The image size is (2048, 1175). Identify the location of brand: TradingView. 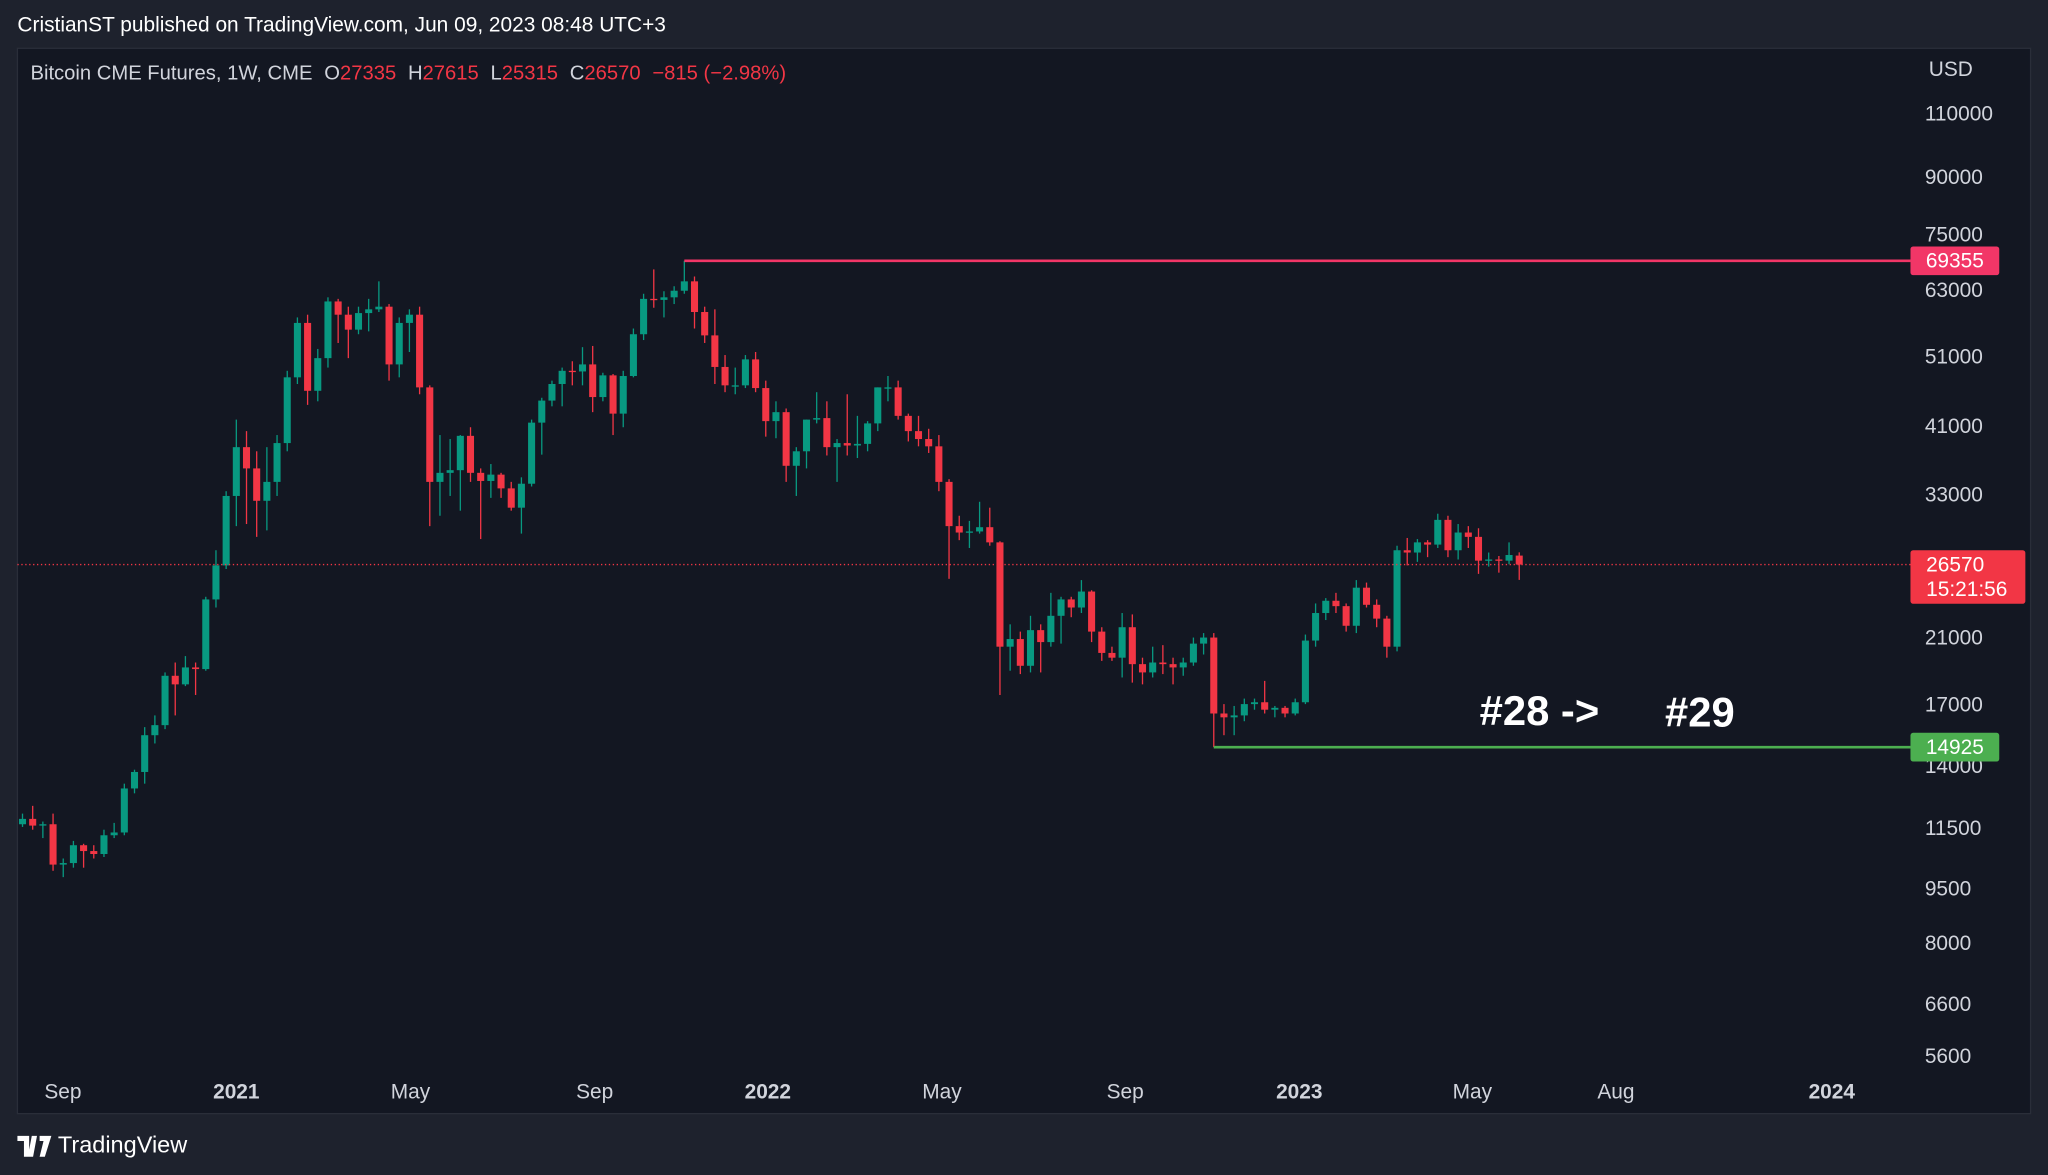
(123, 1144).